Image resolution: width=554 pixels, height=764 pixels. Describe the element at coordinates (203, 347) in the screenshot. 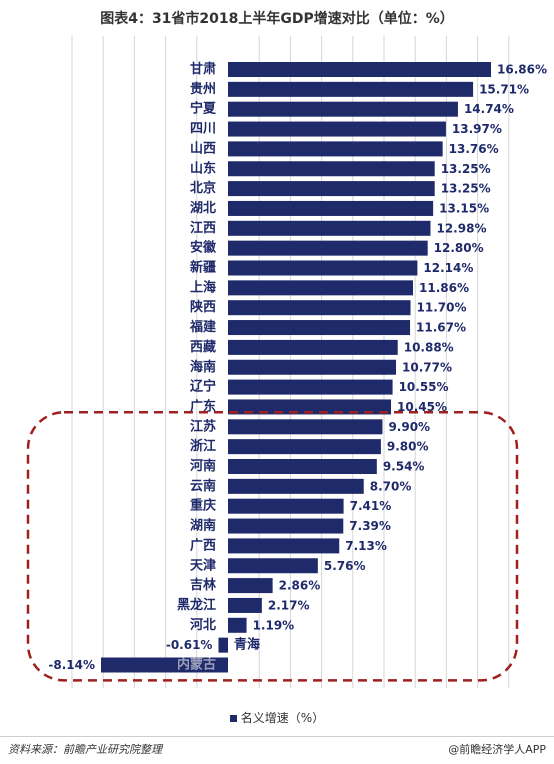

I see `category-label: 西藏` at that location.